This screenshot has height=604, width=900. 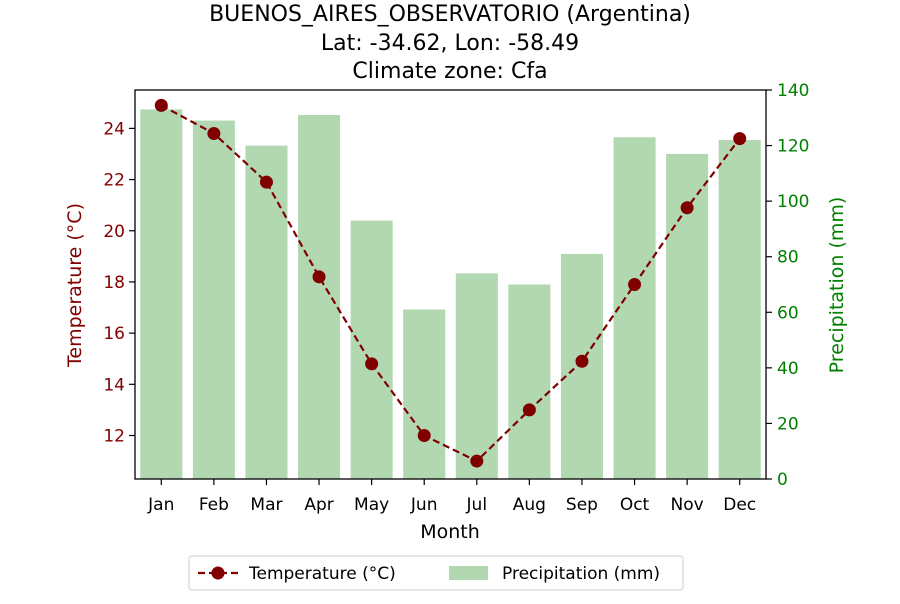 What do you see at coordinates (114, 385) in the screenshot?
I see `temperature-tick-label-14: 14` at bounding box center [114, 385].